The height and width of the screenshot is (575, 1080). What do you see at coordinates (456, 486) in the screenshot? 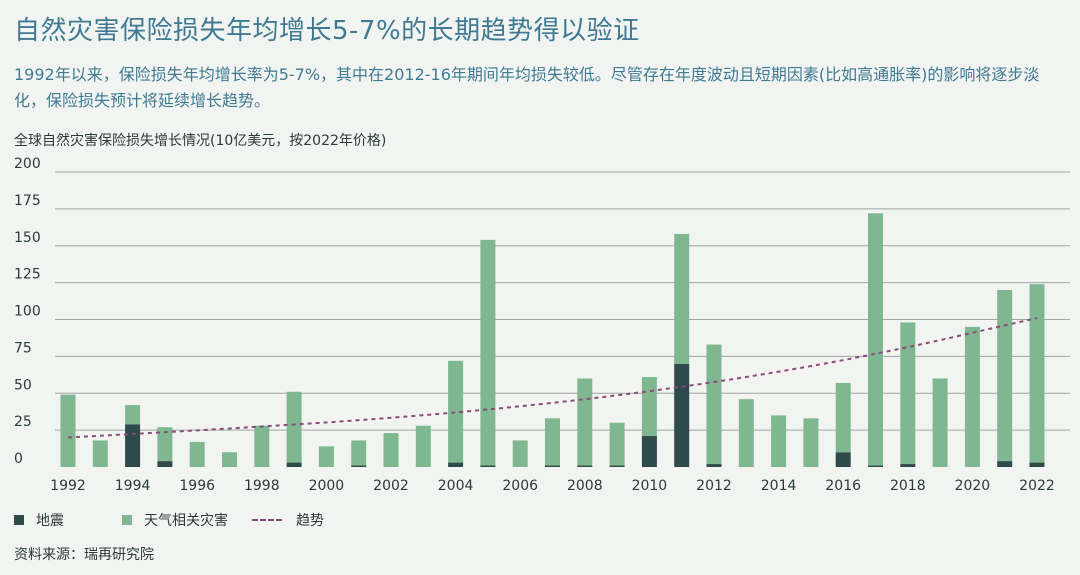
I see `x-tick-label: 2004` at bounding box center [456, 486].